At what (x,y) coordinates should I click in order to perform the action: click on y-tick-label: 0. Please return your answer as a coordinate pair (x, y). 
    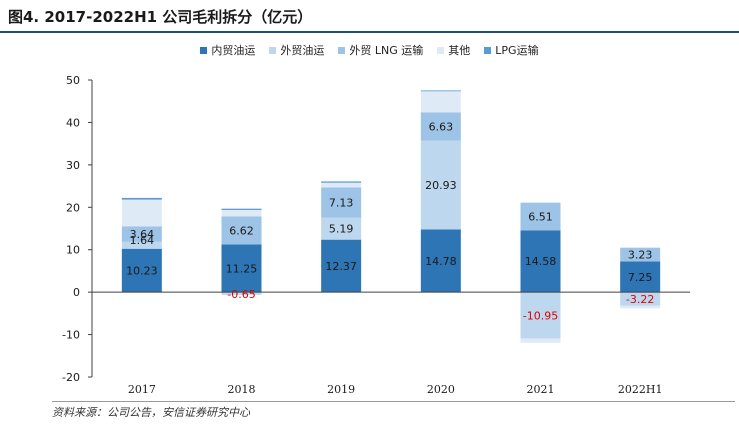
    Looking at the image, I should click on (76, 292).